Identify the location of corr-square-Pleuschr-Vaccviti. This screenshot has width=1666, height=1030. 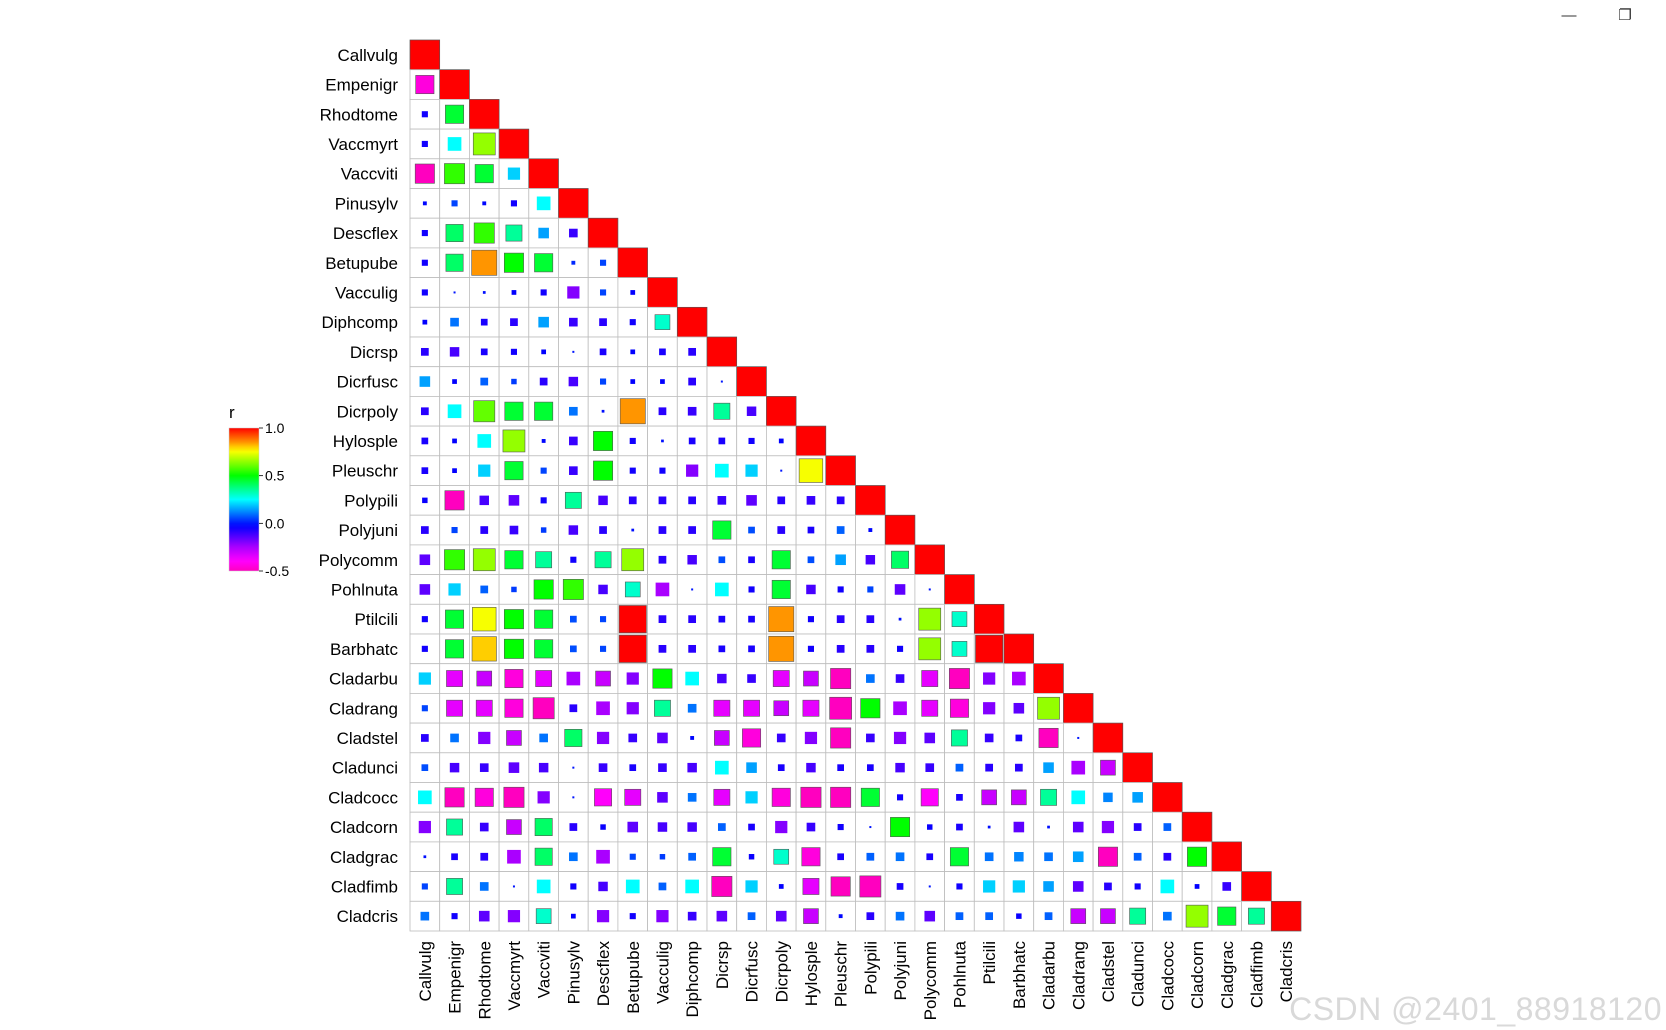
(543, 470).